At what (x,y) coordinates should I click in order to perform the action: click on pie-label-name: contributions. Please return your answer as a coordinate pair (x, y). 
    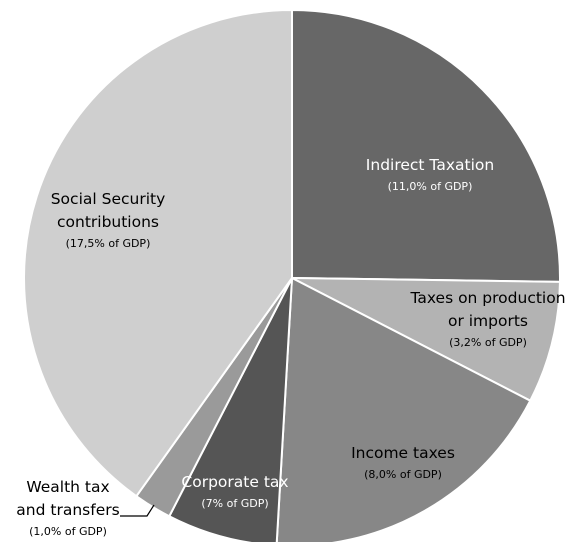
    Looking at the image, I should click on (108, 222).